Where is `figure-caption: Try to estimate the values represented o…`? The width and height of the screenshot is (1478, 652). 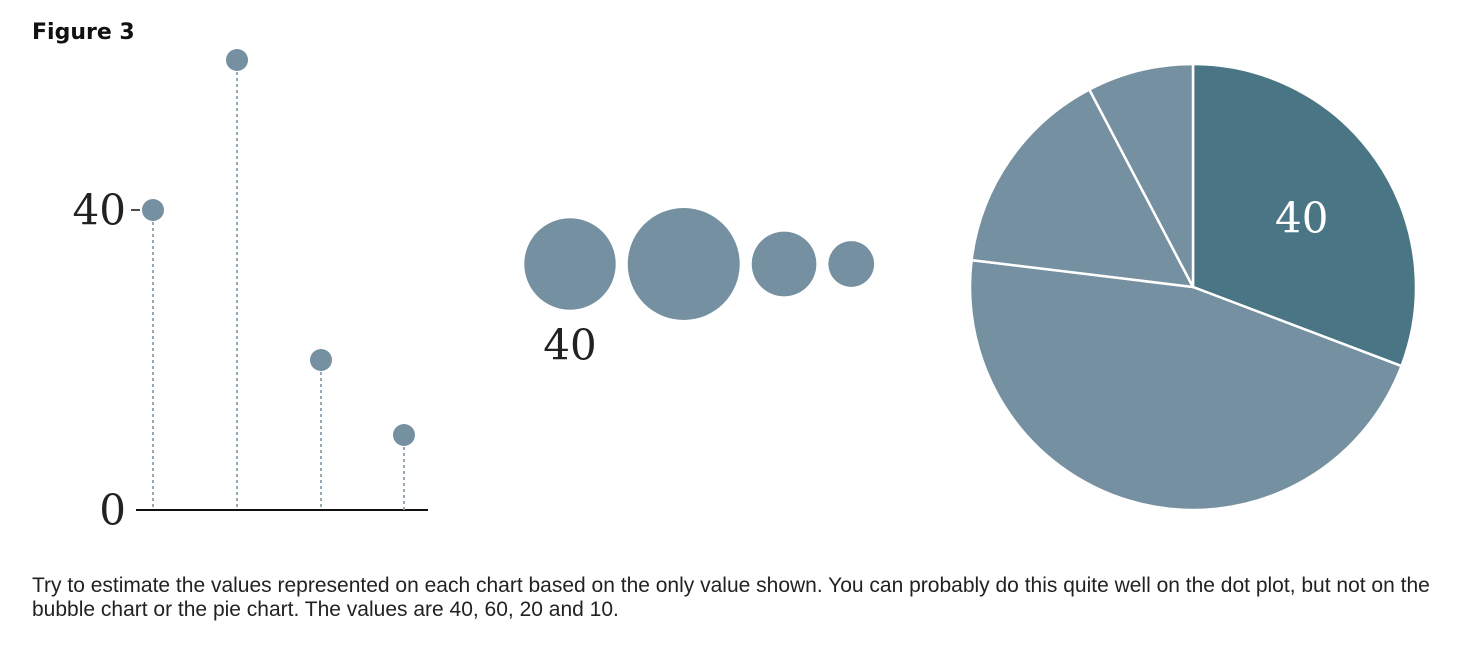 figure-caption: Try to estimate the values represented o… is located at coordinates (731, 597).